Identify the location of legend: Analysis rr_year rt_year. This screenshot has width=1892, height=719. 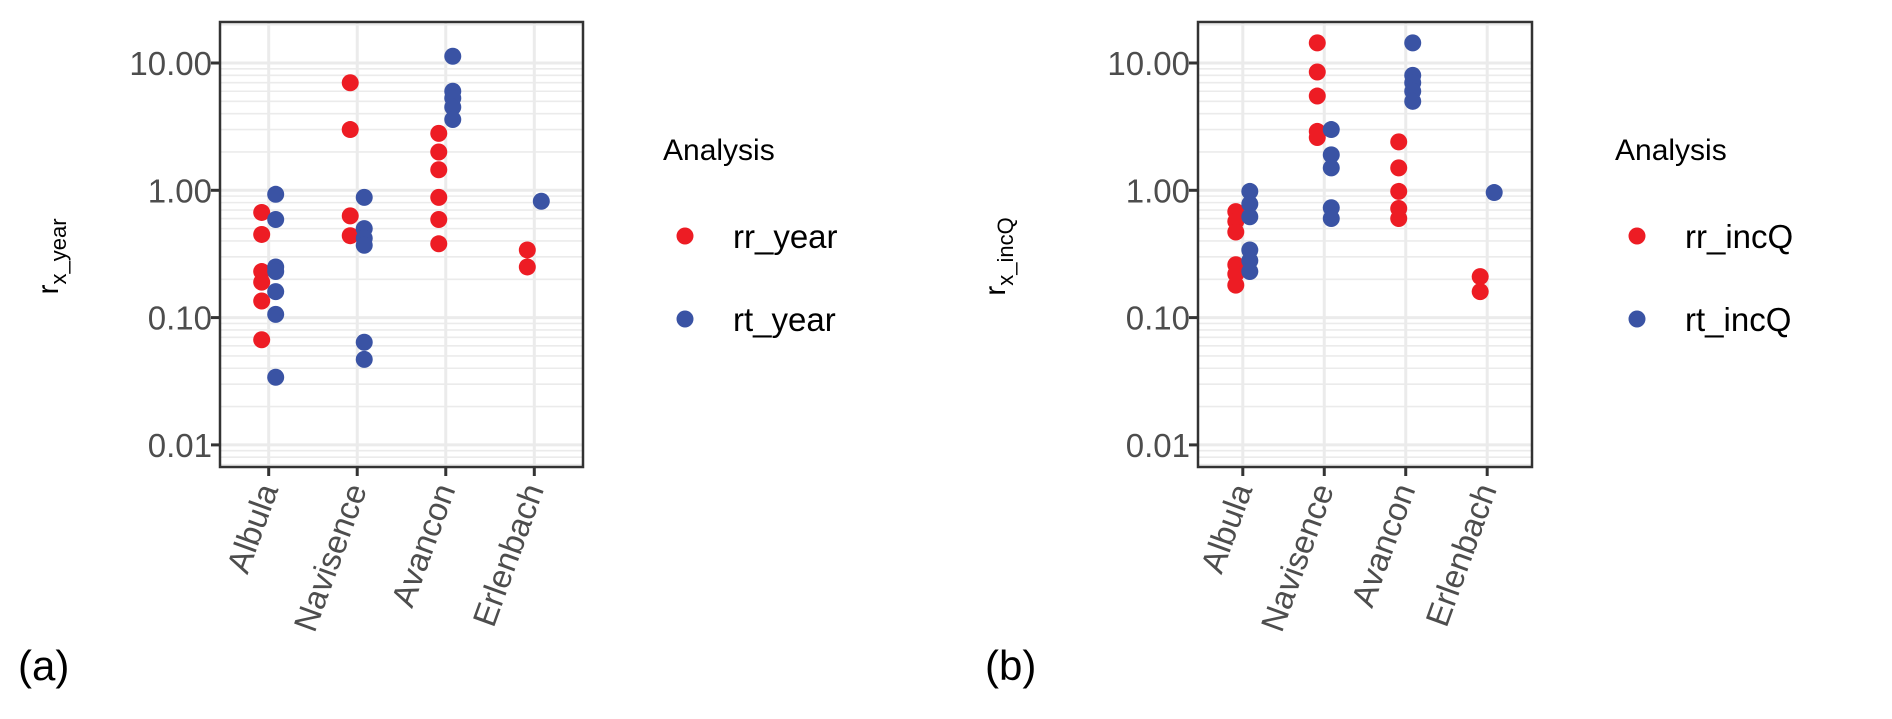
(750, 236).